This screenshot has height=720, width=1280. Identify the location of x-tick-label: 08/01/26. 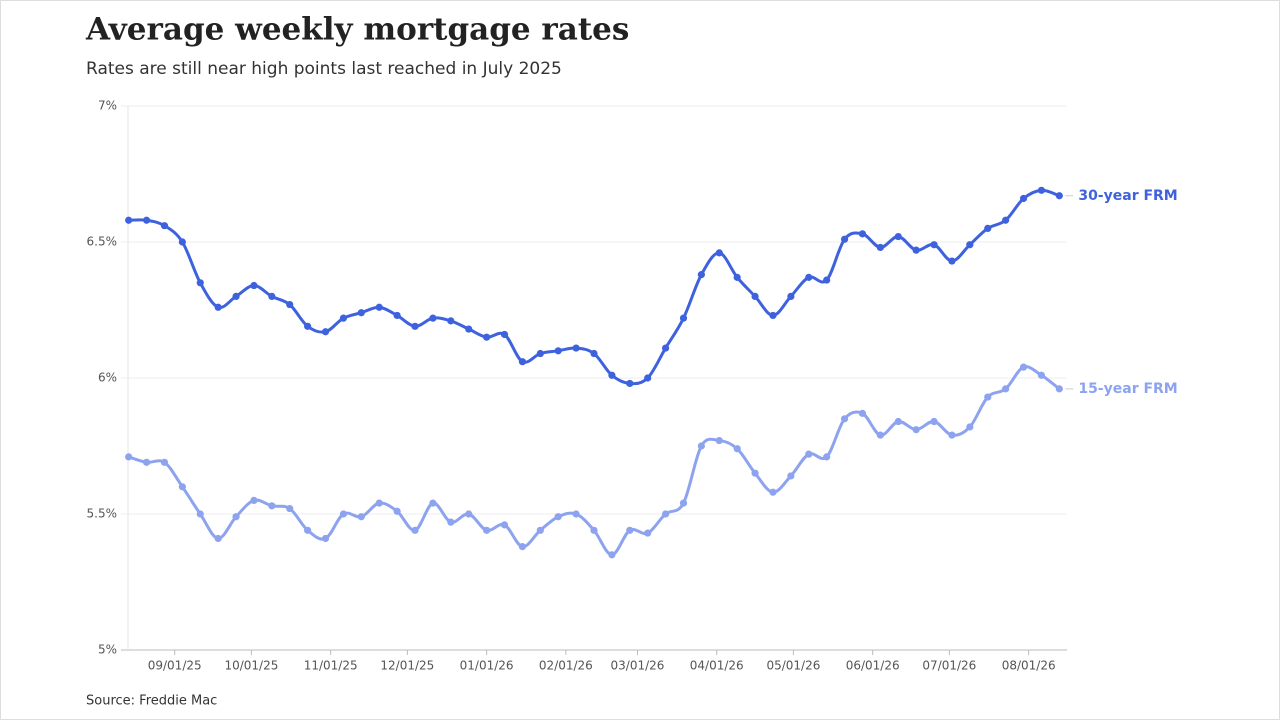
(1029, 666).